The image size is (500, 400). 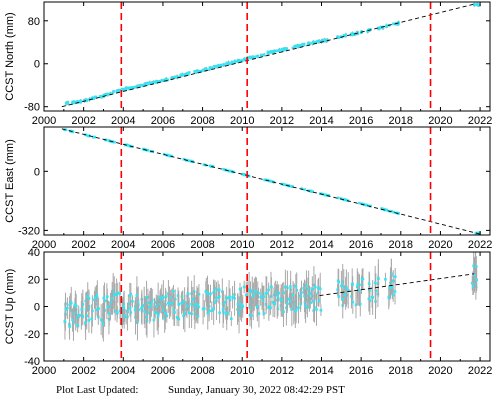 What do you see at coordinates (32, 362) in the screenshot?
I see `y-tick-label-up: -40` at bounding box center [32, 362].